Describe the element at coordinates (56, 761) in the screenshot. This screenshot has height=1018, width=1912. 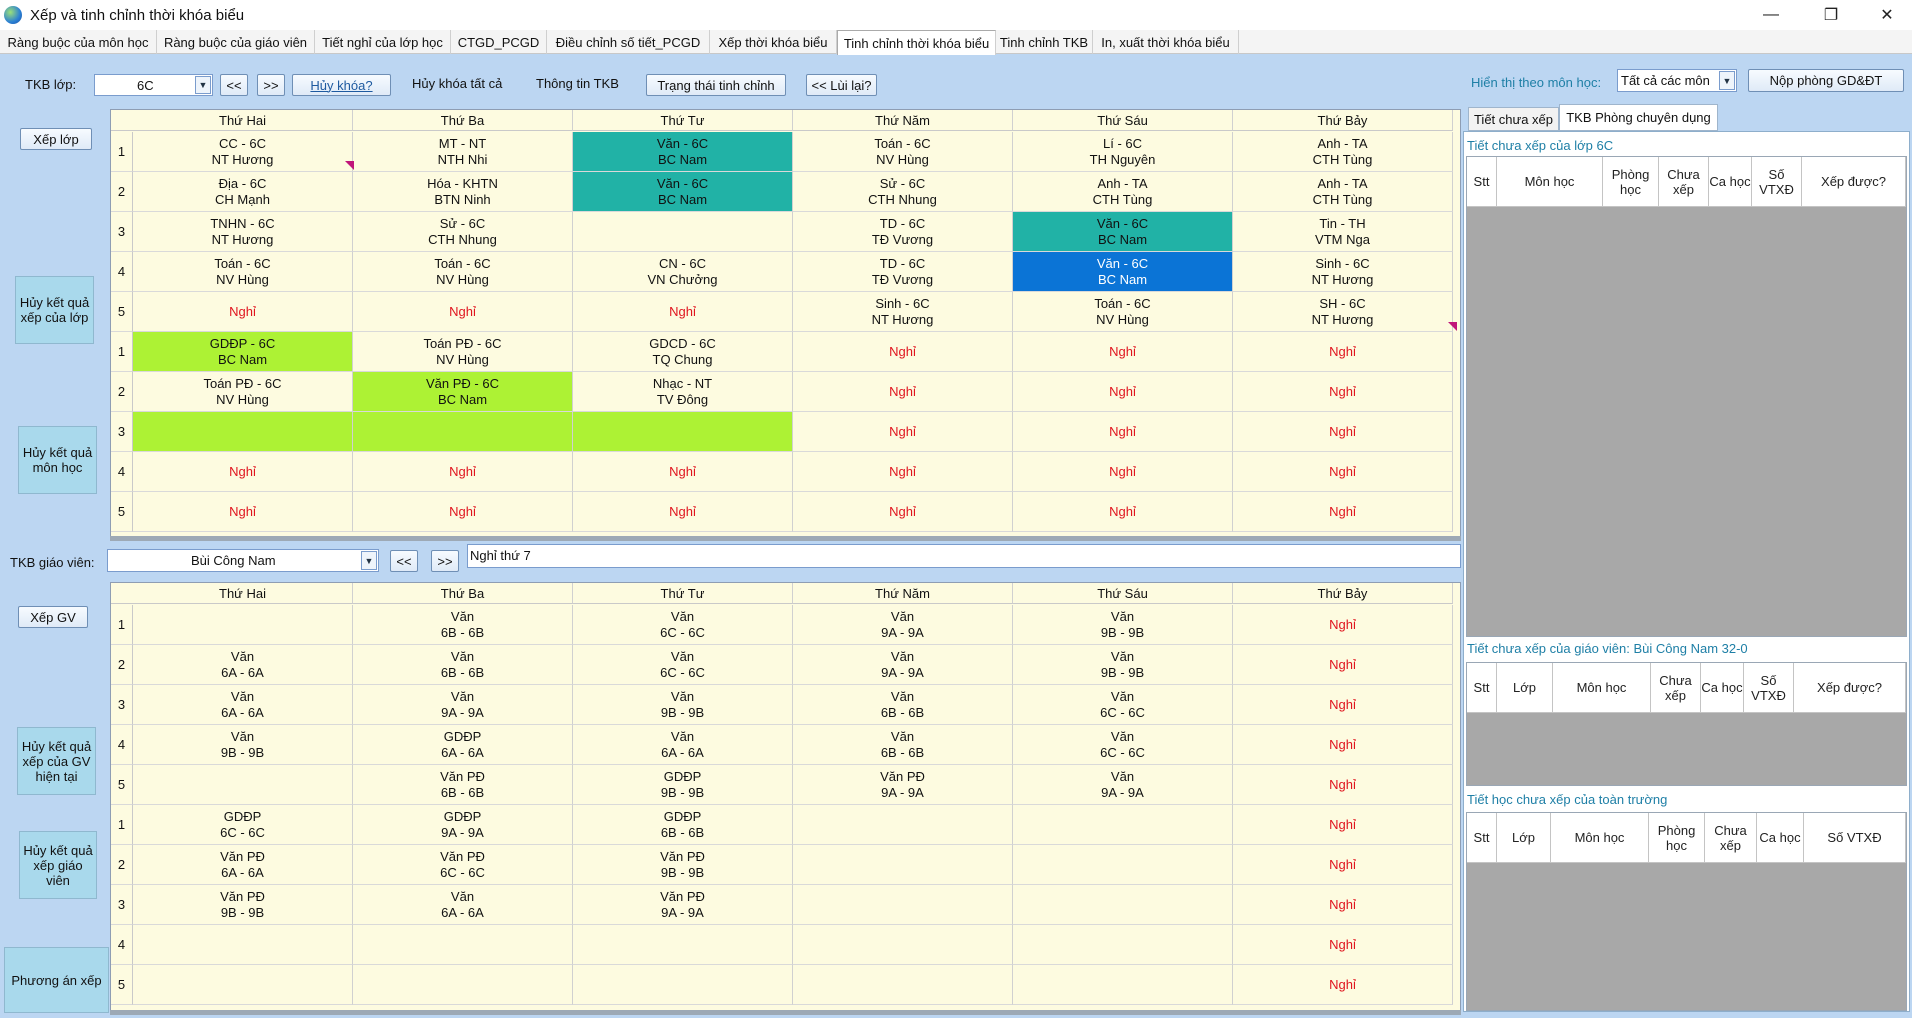
I see `cancel-current-teacher-button: Hủy kết quả xếp của GV hiện tại` at that location.